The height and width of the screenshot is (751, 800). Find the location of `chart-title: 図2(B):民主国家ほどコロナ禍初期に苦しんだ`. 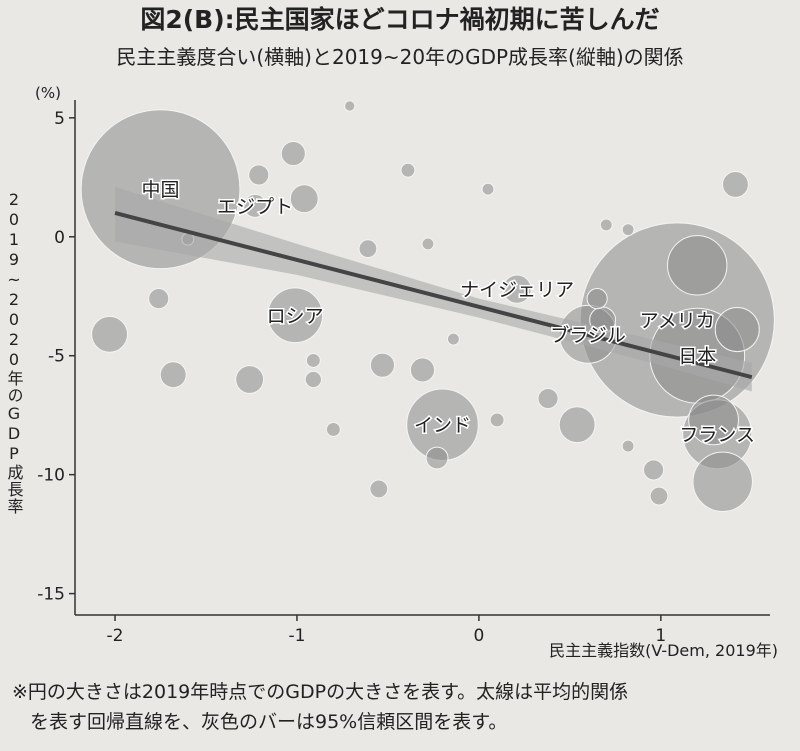

chart-title: 図2(B):民主国家ほどコロナ禍初期に苦しんだ is located at coordinates (399, 19).